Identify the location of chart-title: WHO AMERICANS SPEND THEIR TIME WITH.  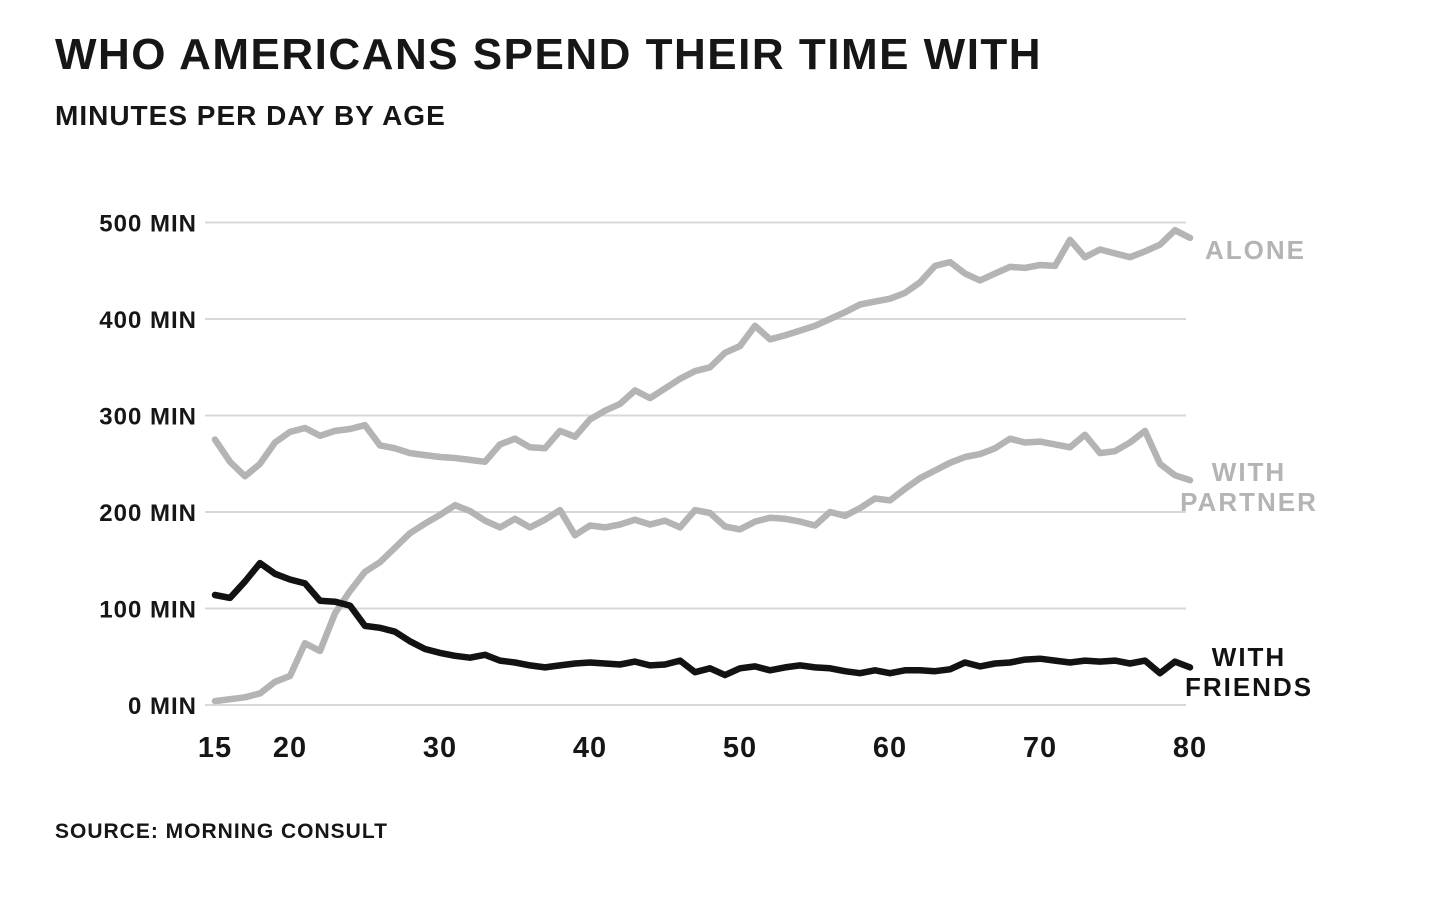
(549, 54).